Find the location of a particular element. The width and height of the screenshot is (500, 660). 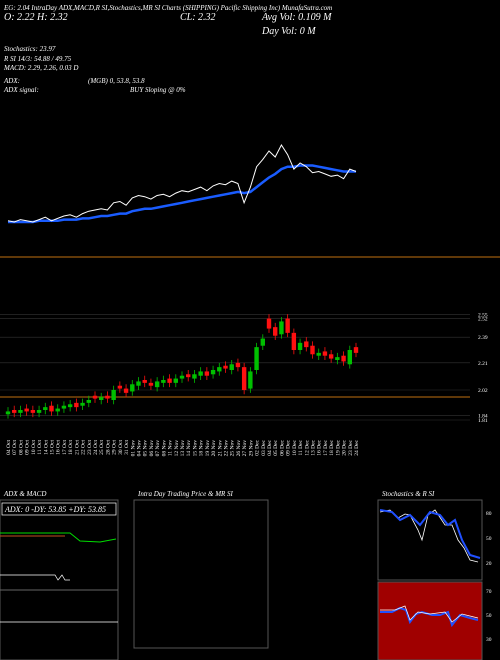

rsi-line is located at coordinates (429, 614).